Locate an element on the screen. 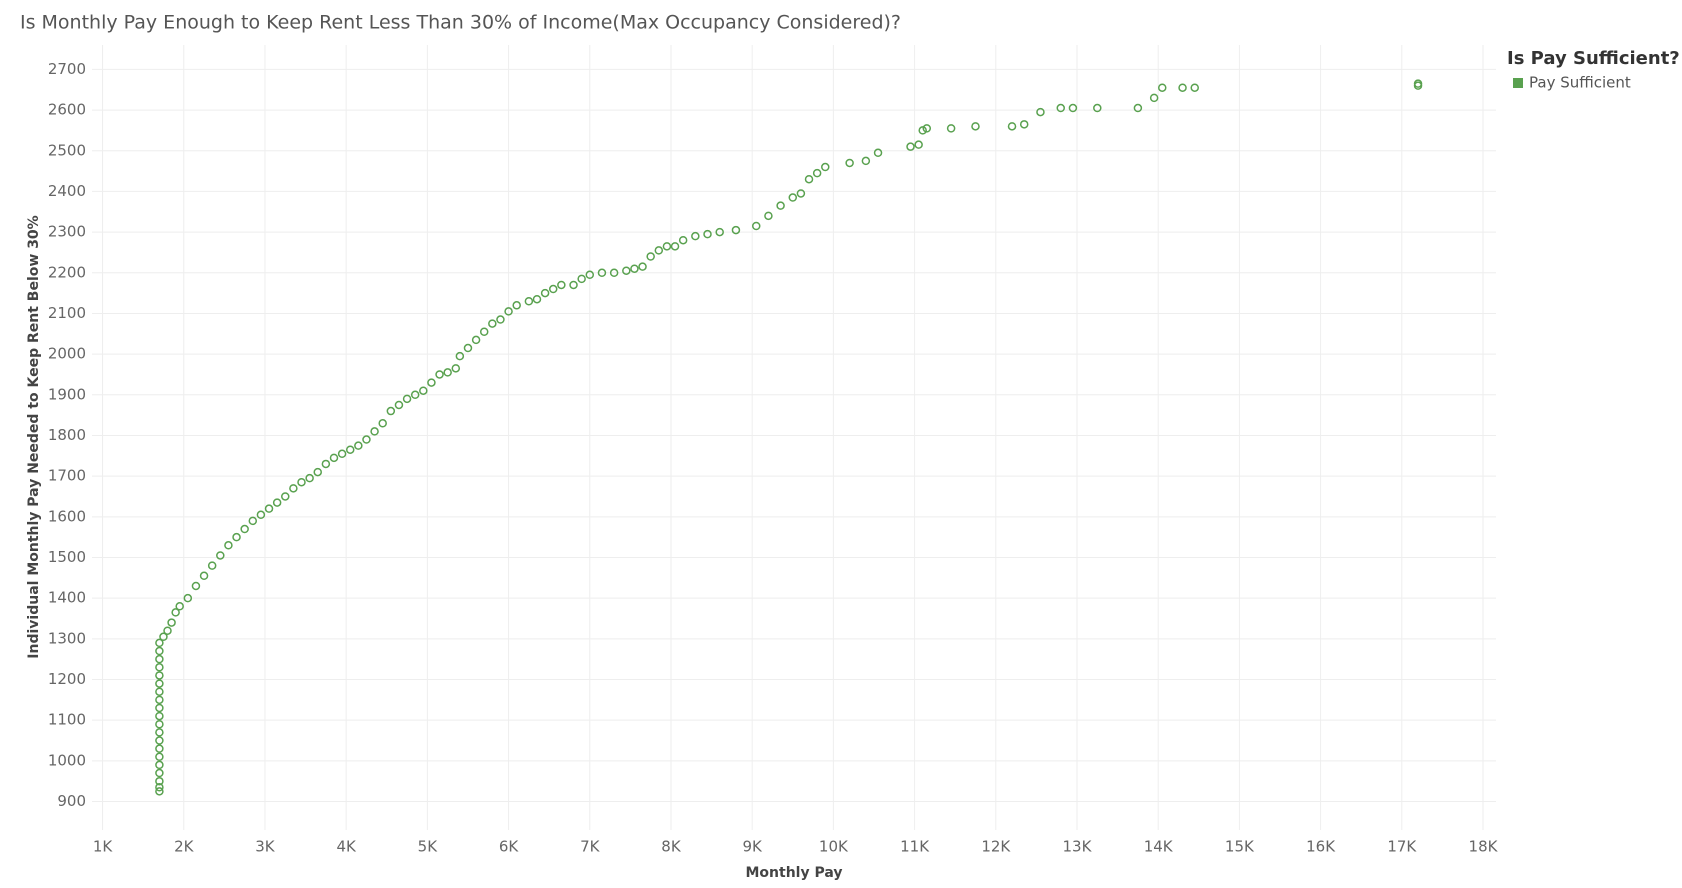  x-tick-label: 6K is located at coordinates (509, 847).